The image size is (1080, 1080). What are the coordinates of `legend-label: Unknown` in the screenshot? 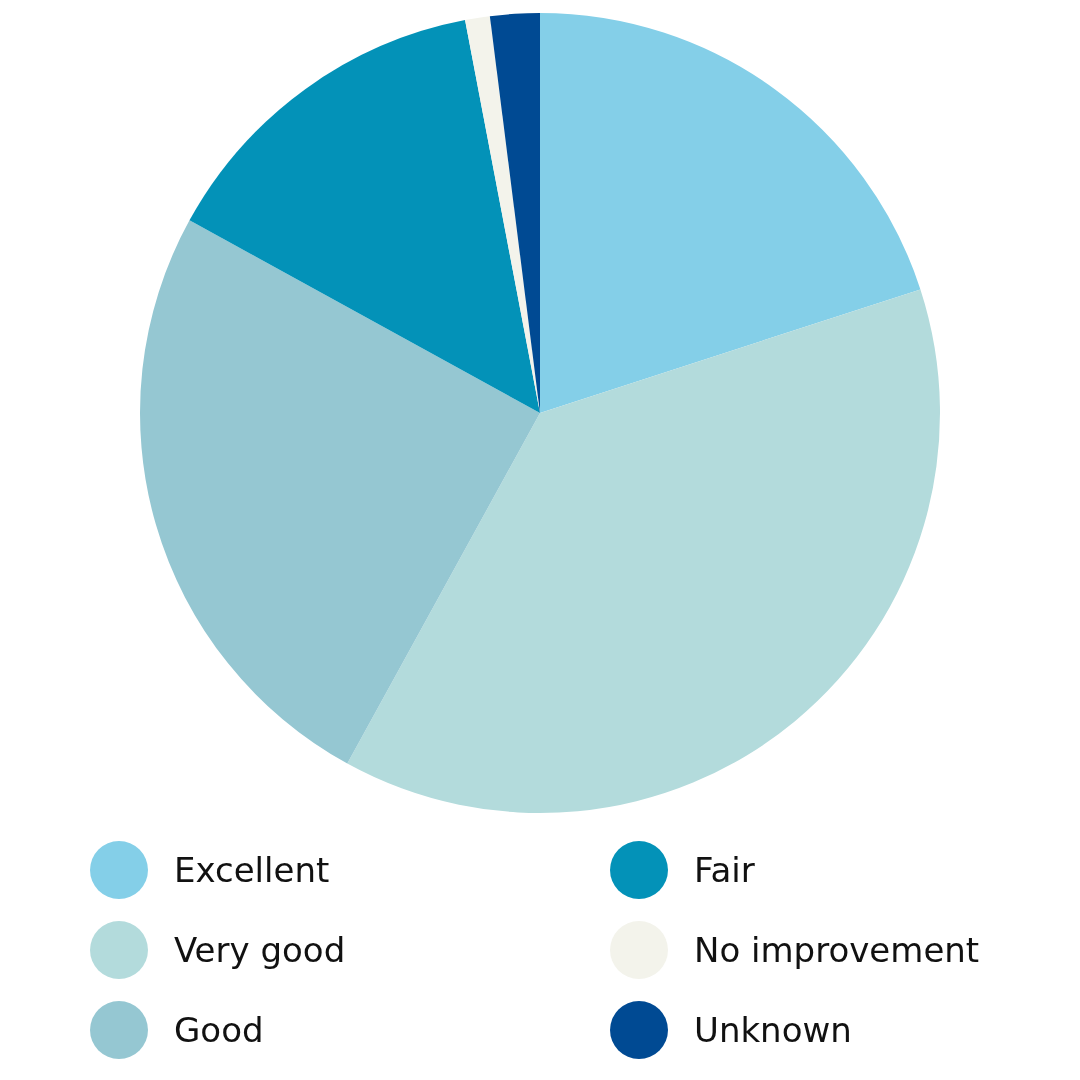 It's located at (773, 1030).